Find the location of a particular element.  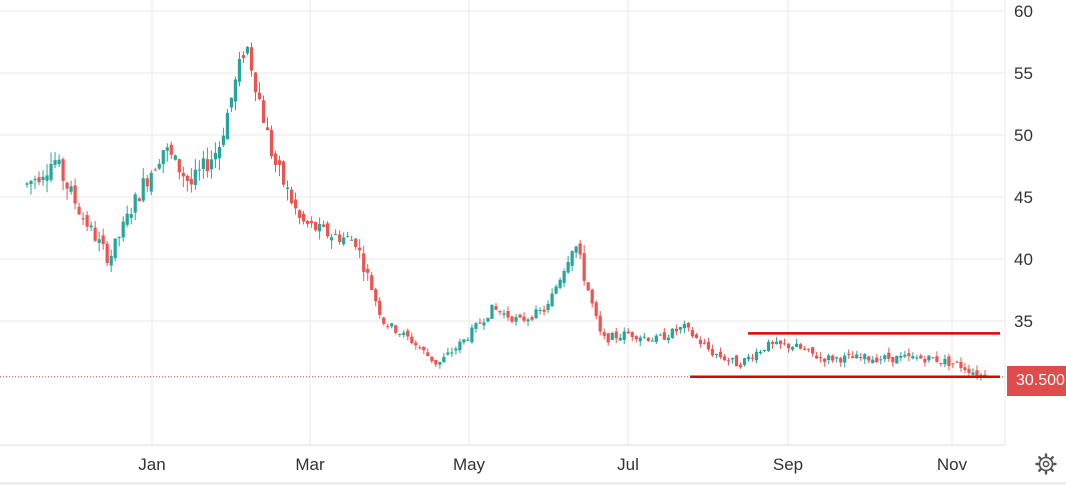

y-tick-label: 55 is located at coordinates (1023, 73).